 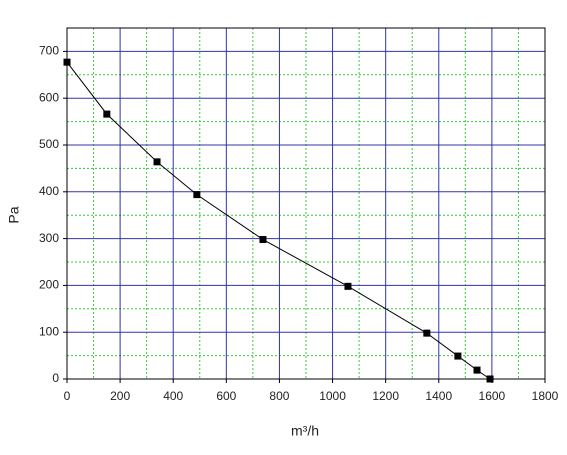 I want to click on x-tick-label: 1600, so click(x=492, y=396).